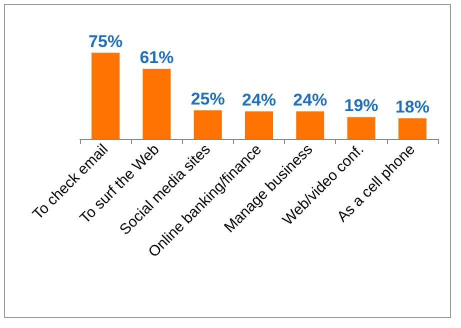 The width and height of the screenshot is (461, 328). What do you see at coordinates (105, 41) in the screenshot?
I see `data-label: 75%` at bounding box center [105, 41].